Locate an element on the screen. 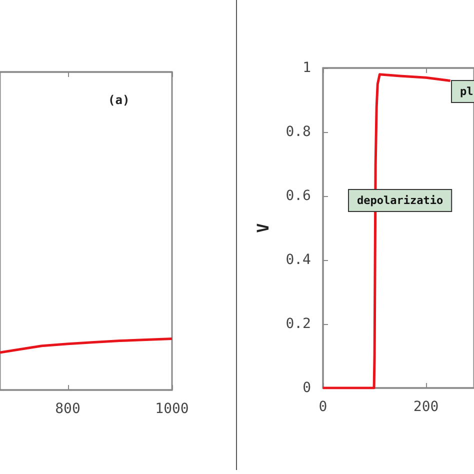 This screenshot has width=474, height=474. y-tick-label: 1 is located at coordinates (306, 68).